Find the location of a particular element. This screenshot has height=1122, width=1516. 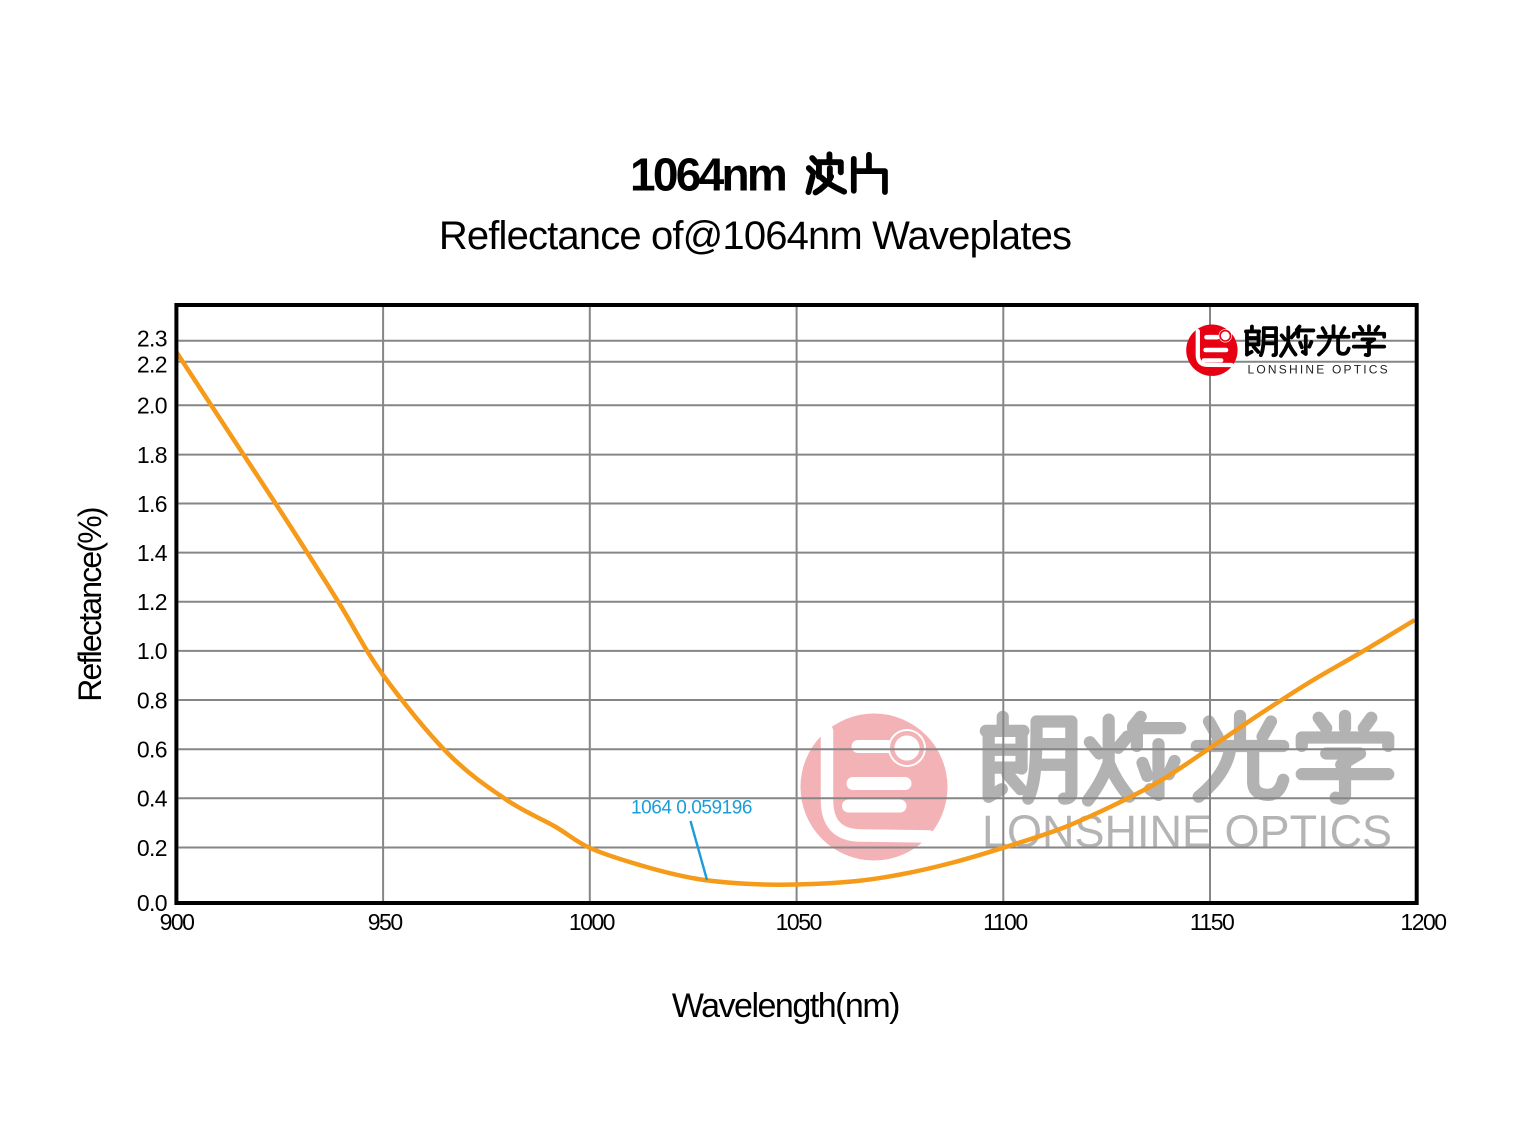

svg-text: 1064 0.059196 is located at coordinates (691, 808).